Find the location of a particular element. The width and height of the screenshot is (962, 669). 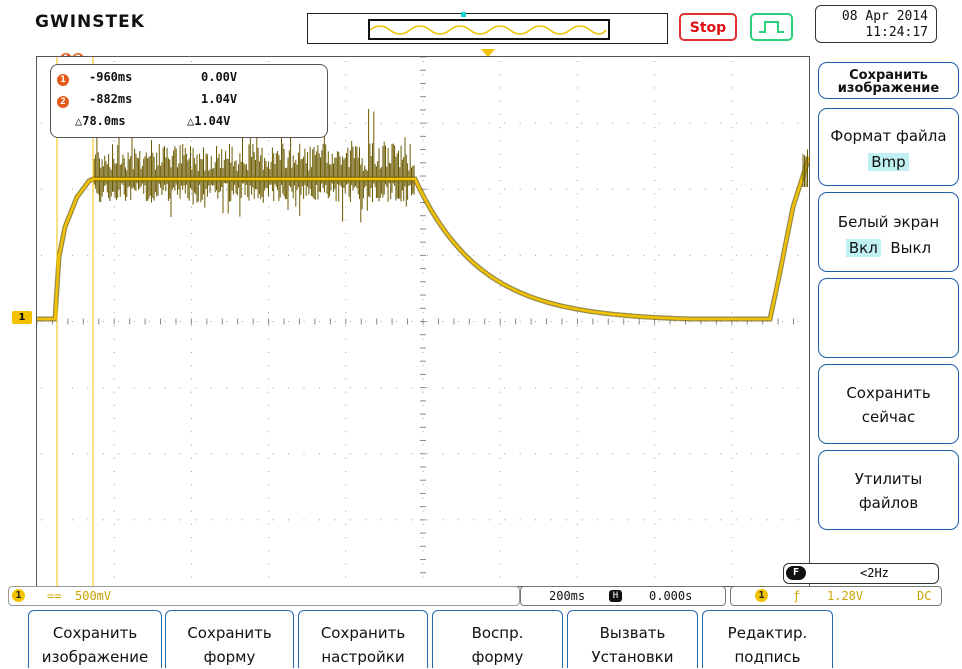

bottom-save-image-button: Сохранить изображение is located at coordinates (95, 639).